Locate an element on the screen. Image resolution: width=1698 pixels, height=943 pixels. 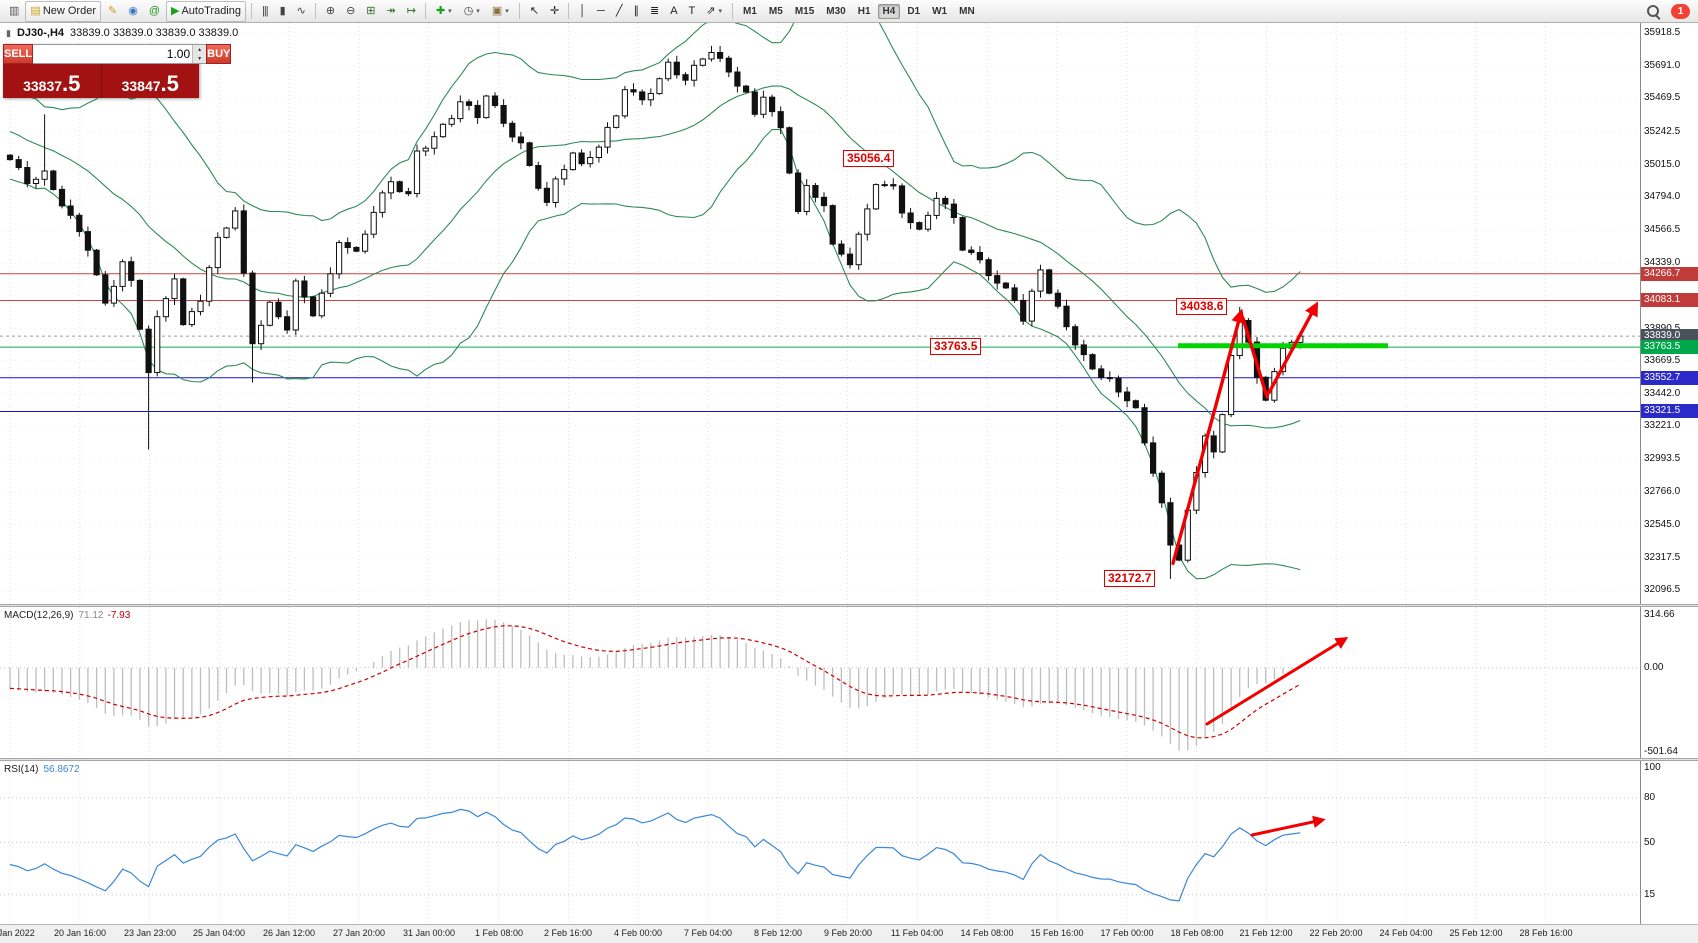
timeframe-m5: M5 is located at coordinates (775, 11).